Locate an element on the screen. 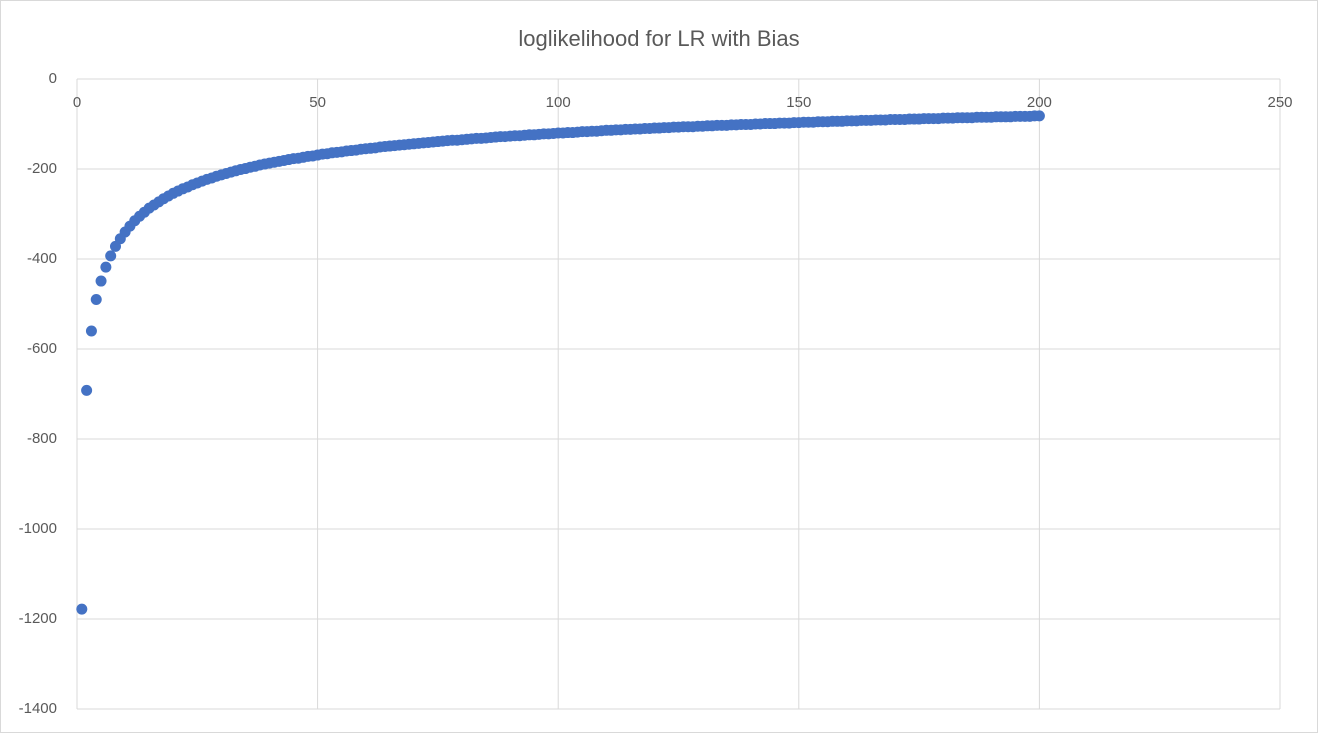 The width and height of the screenshot is (1318, 733). x-tick-label: 200 is located at coordinates (1039, 102).